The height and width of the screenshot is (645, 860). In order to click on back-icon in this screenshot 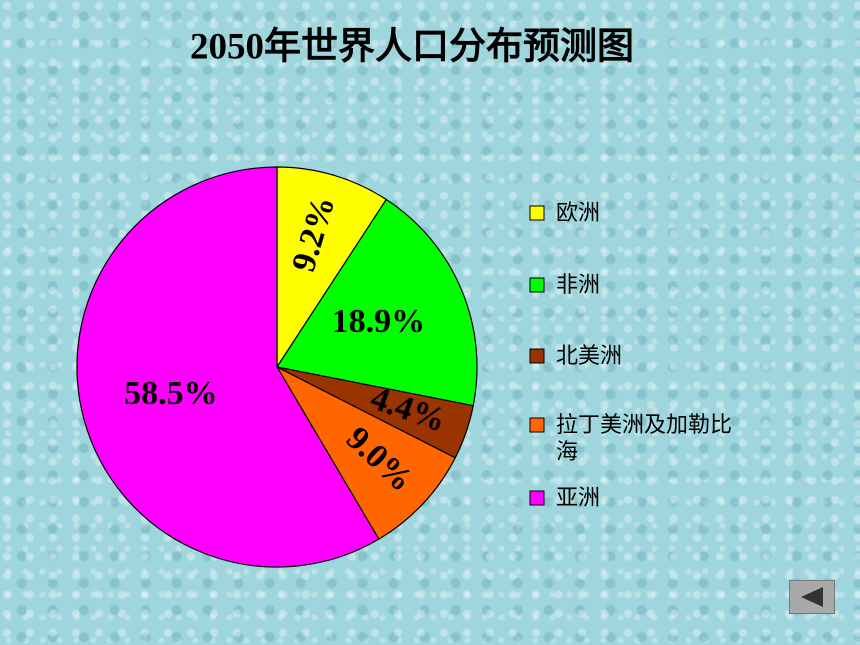, I will do `click(812, 597)`.